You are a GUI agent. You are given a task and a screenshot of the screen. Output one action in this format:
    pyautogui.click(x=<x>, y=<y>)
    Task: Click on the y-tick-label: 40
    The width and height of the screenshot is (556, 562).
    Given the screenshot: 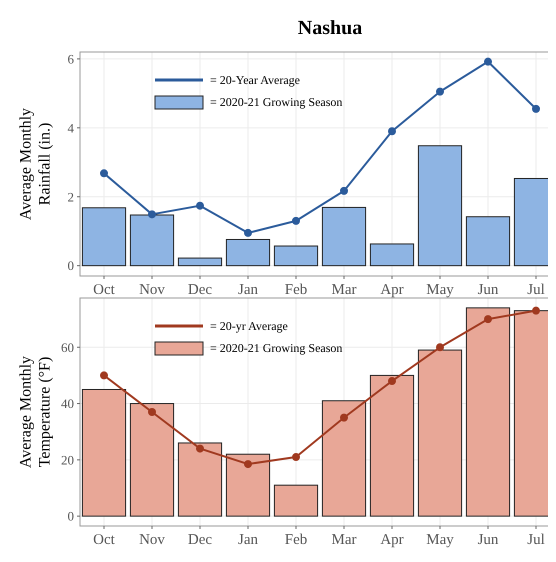 What is the action you would take?
    pyautogui.click(x=67, y=404)
    